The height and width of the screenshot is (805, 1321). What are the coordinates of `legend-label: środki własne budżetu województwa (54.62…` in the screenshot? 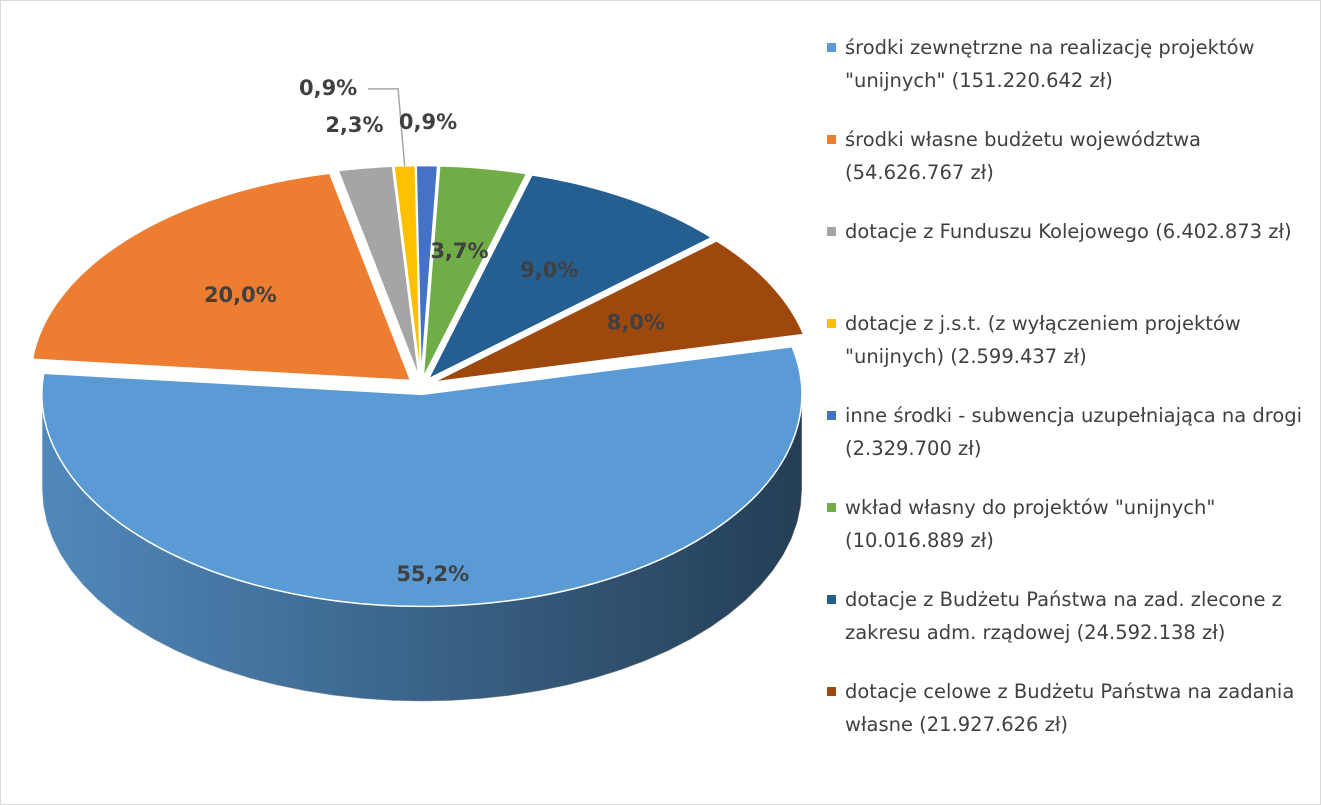 It's located at (1023, 156).